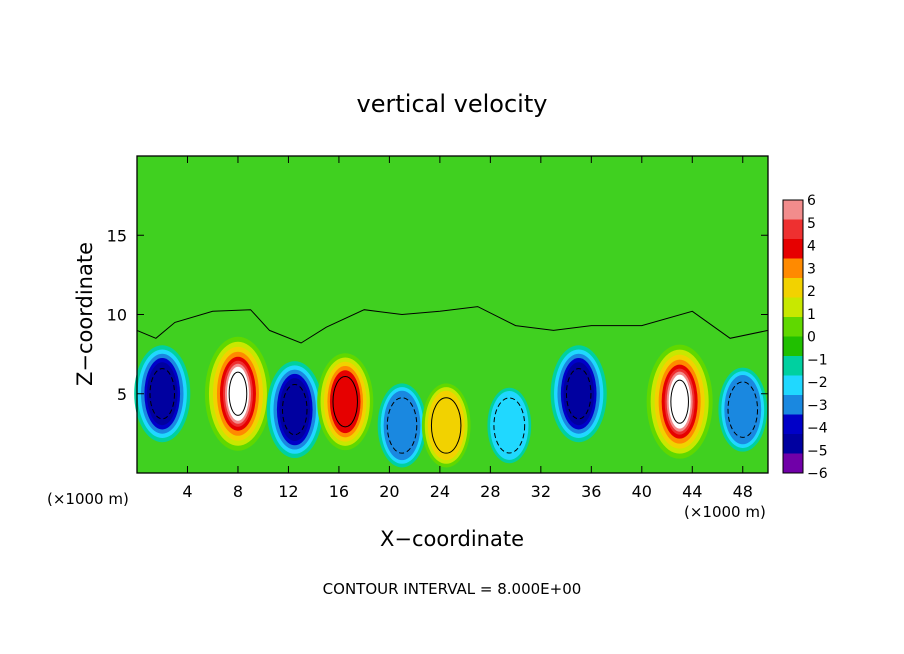 This screenshot has height=654, width=904. Describe the element at coordinates (817, 360) in the screenshot. I see `colorbar-label-8: −1` at that location.